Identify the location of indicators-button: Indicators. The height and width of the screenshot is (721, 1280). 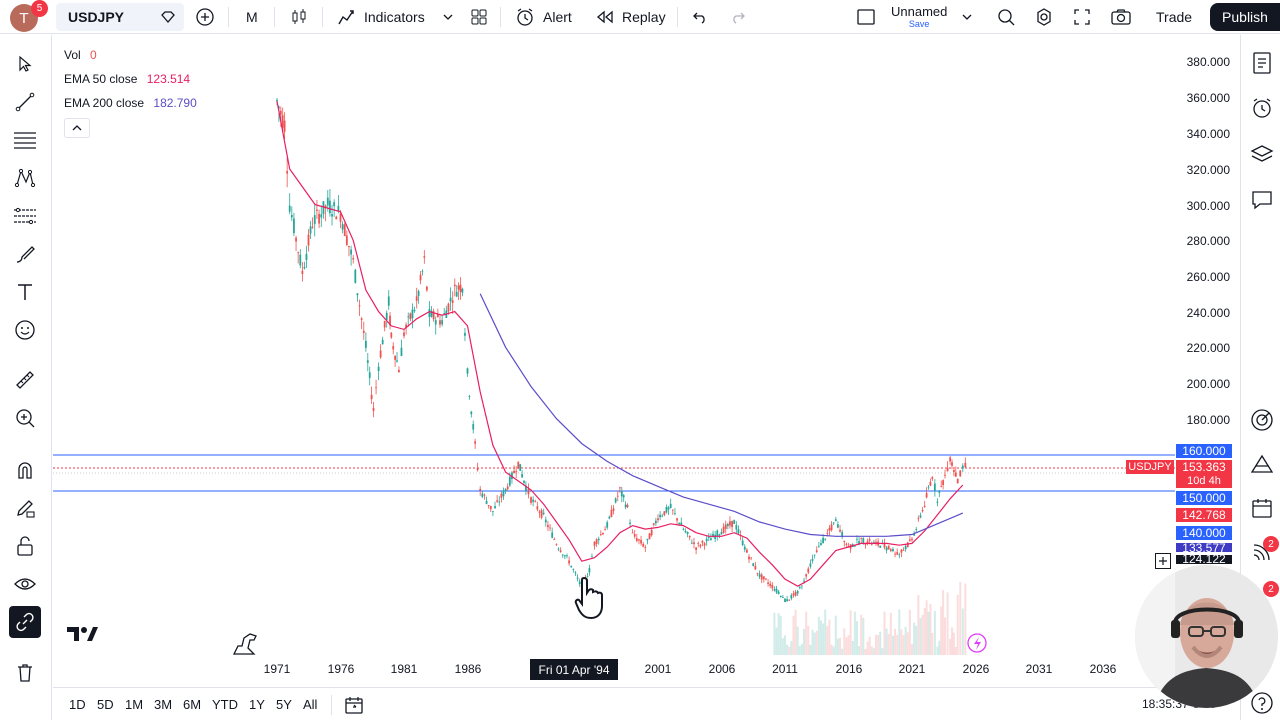
(381, 17).